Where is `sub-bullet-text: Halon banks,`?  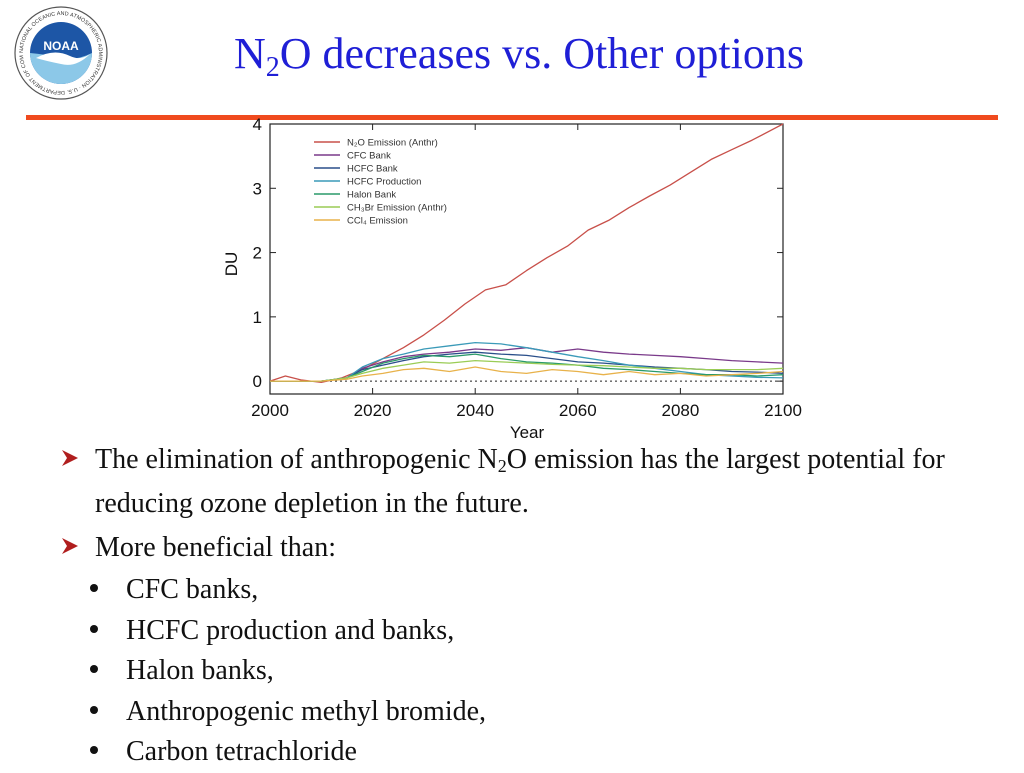
sub-bullet-text: Halon banks, is located at coordinates (200, 670).